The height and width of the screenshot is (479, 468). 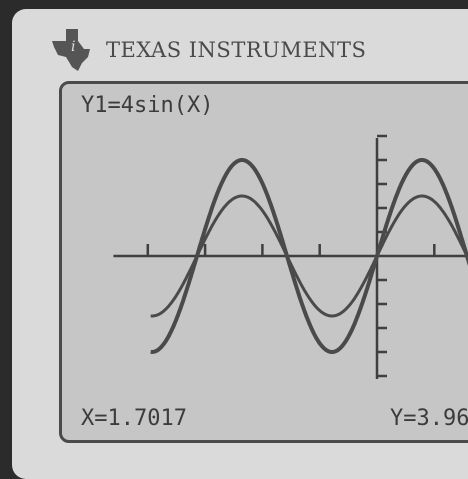 I want to click on cursor-y-readout: Y=3.96, so click(x=429, y=418).